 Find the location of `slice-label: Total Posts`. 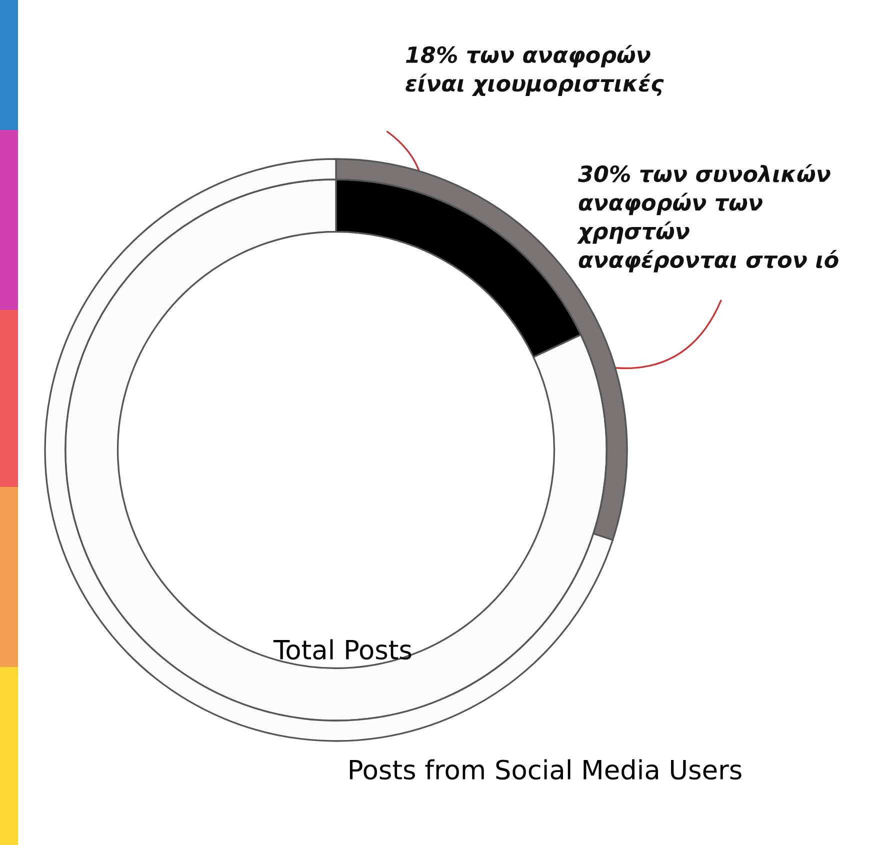

slice-label: Total Posts is located at coordinates (342, 649).